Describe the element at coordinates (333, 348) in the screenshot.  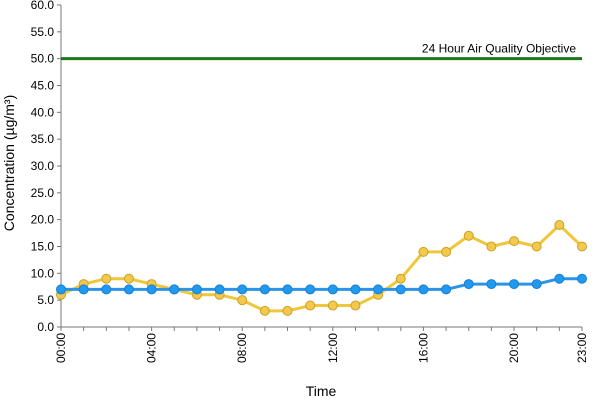
I see `x-tick-label: 12:00` at that location.